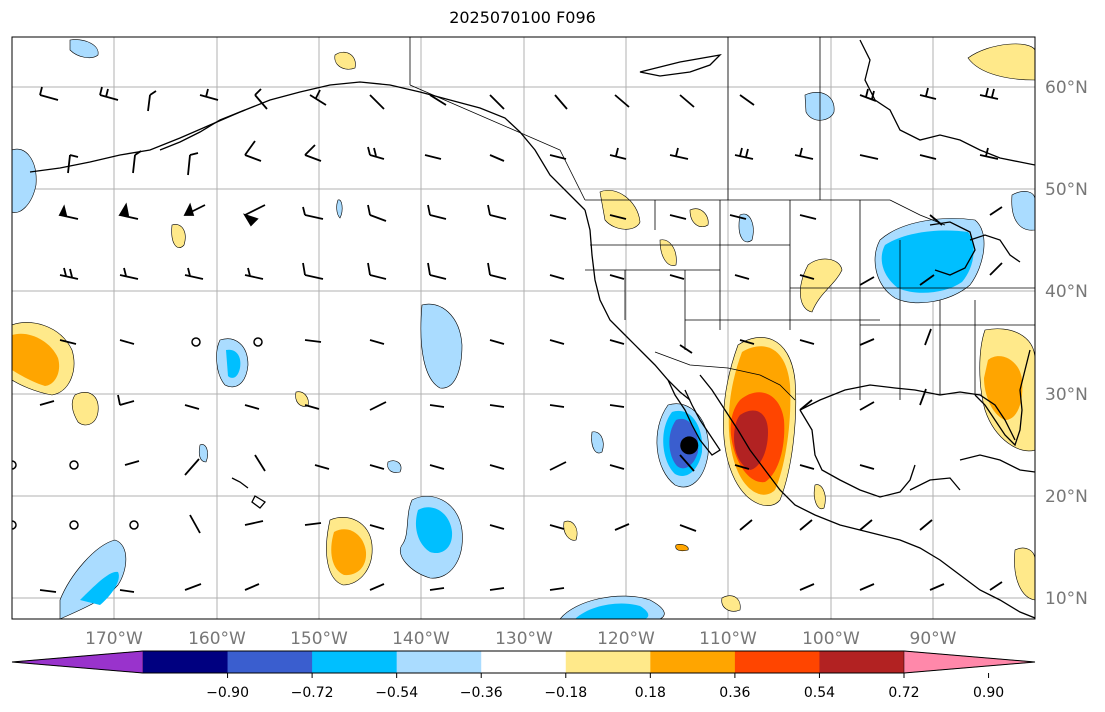 This screenshot has height=712, width=1105. I want to click on lat-label: 60°N, so click(1066, 88).